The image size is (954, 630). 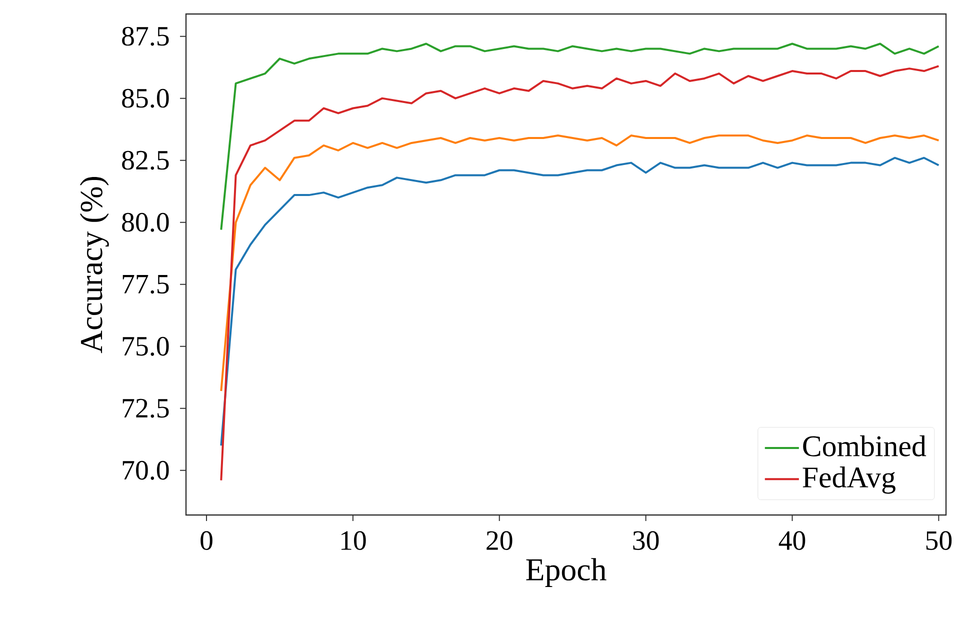 I want to click on x-axis-title: Epoch, so click(x=566, y=573).